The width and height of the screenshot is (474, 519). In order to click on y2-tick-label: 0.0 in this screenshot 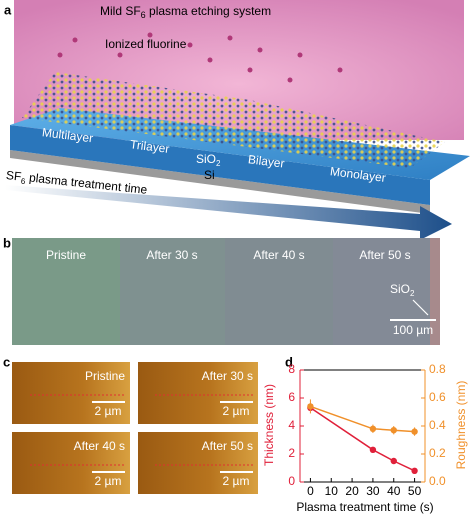, I will do `click(437, 481)`.